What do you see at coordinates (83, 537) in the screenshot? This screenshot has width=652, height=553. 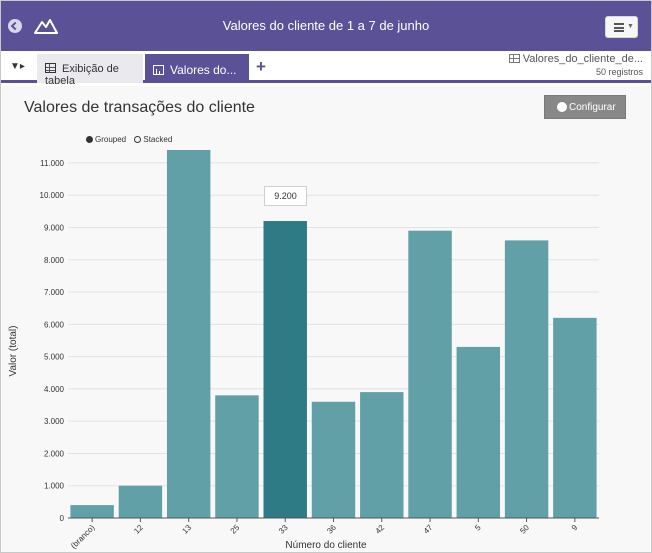 I see `x-tick-label: (branco)` at bounding box center [83, 537].